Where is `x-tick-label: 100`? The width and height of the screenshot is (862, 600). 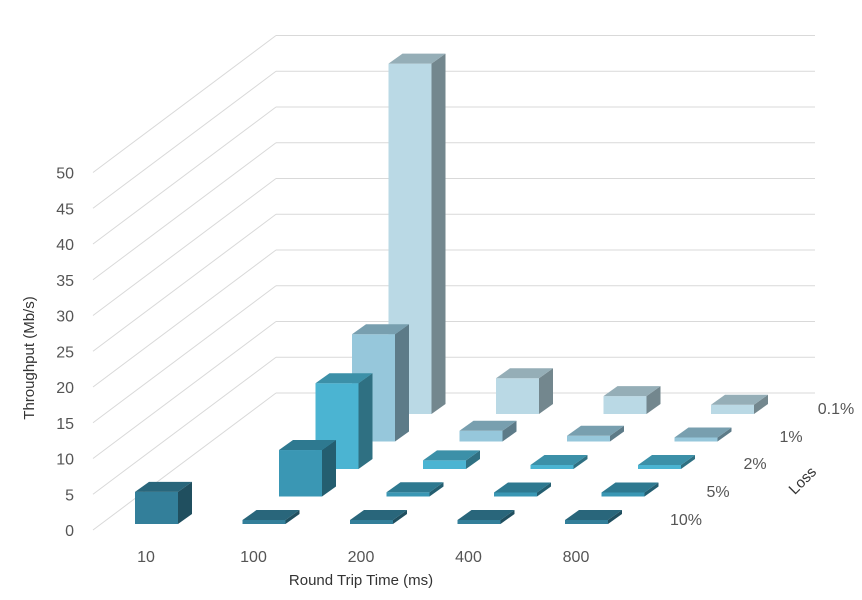 x-tick-label: 100 is located at coordinates (253, 557).